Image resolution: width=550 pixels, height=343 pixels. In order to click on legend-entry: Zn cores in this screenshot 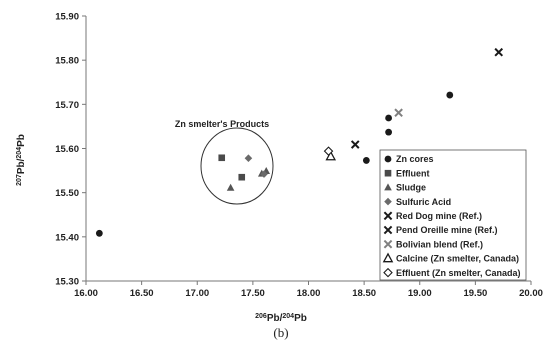, I will do `click(415, 159)`.